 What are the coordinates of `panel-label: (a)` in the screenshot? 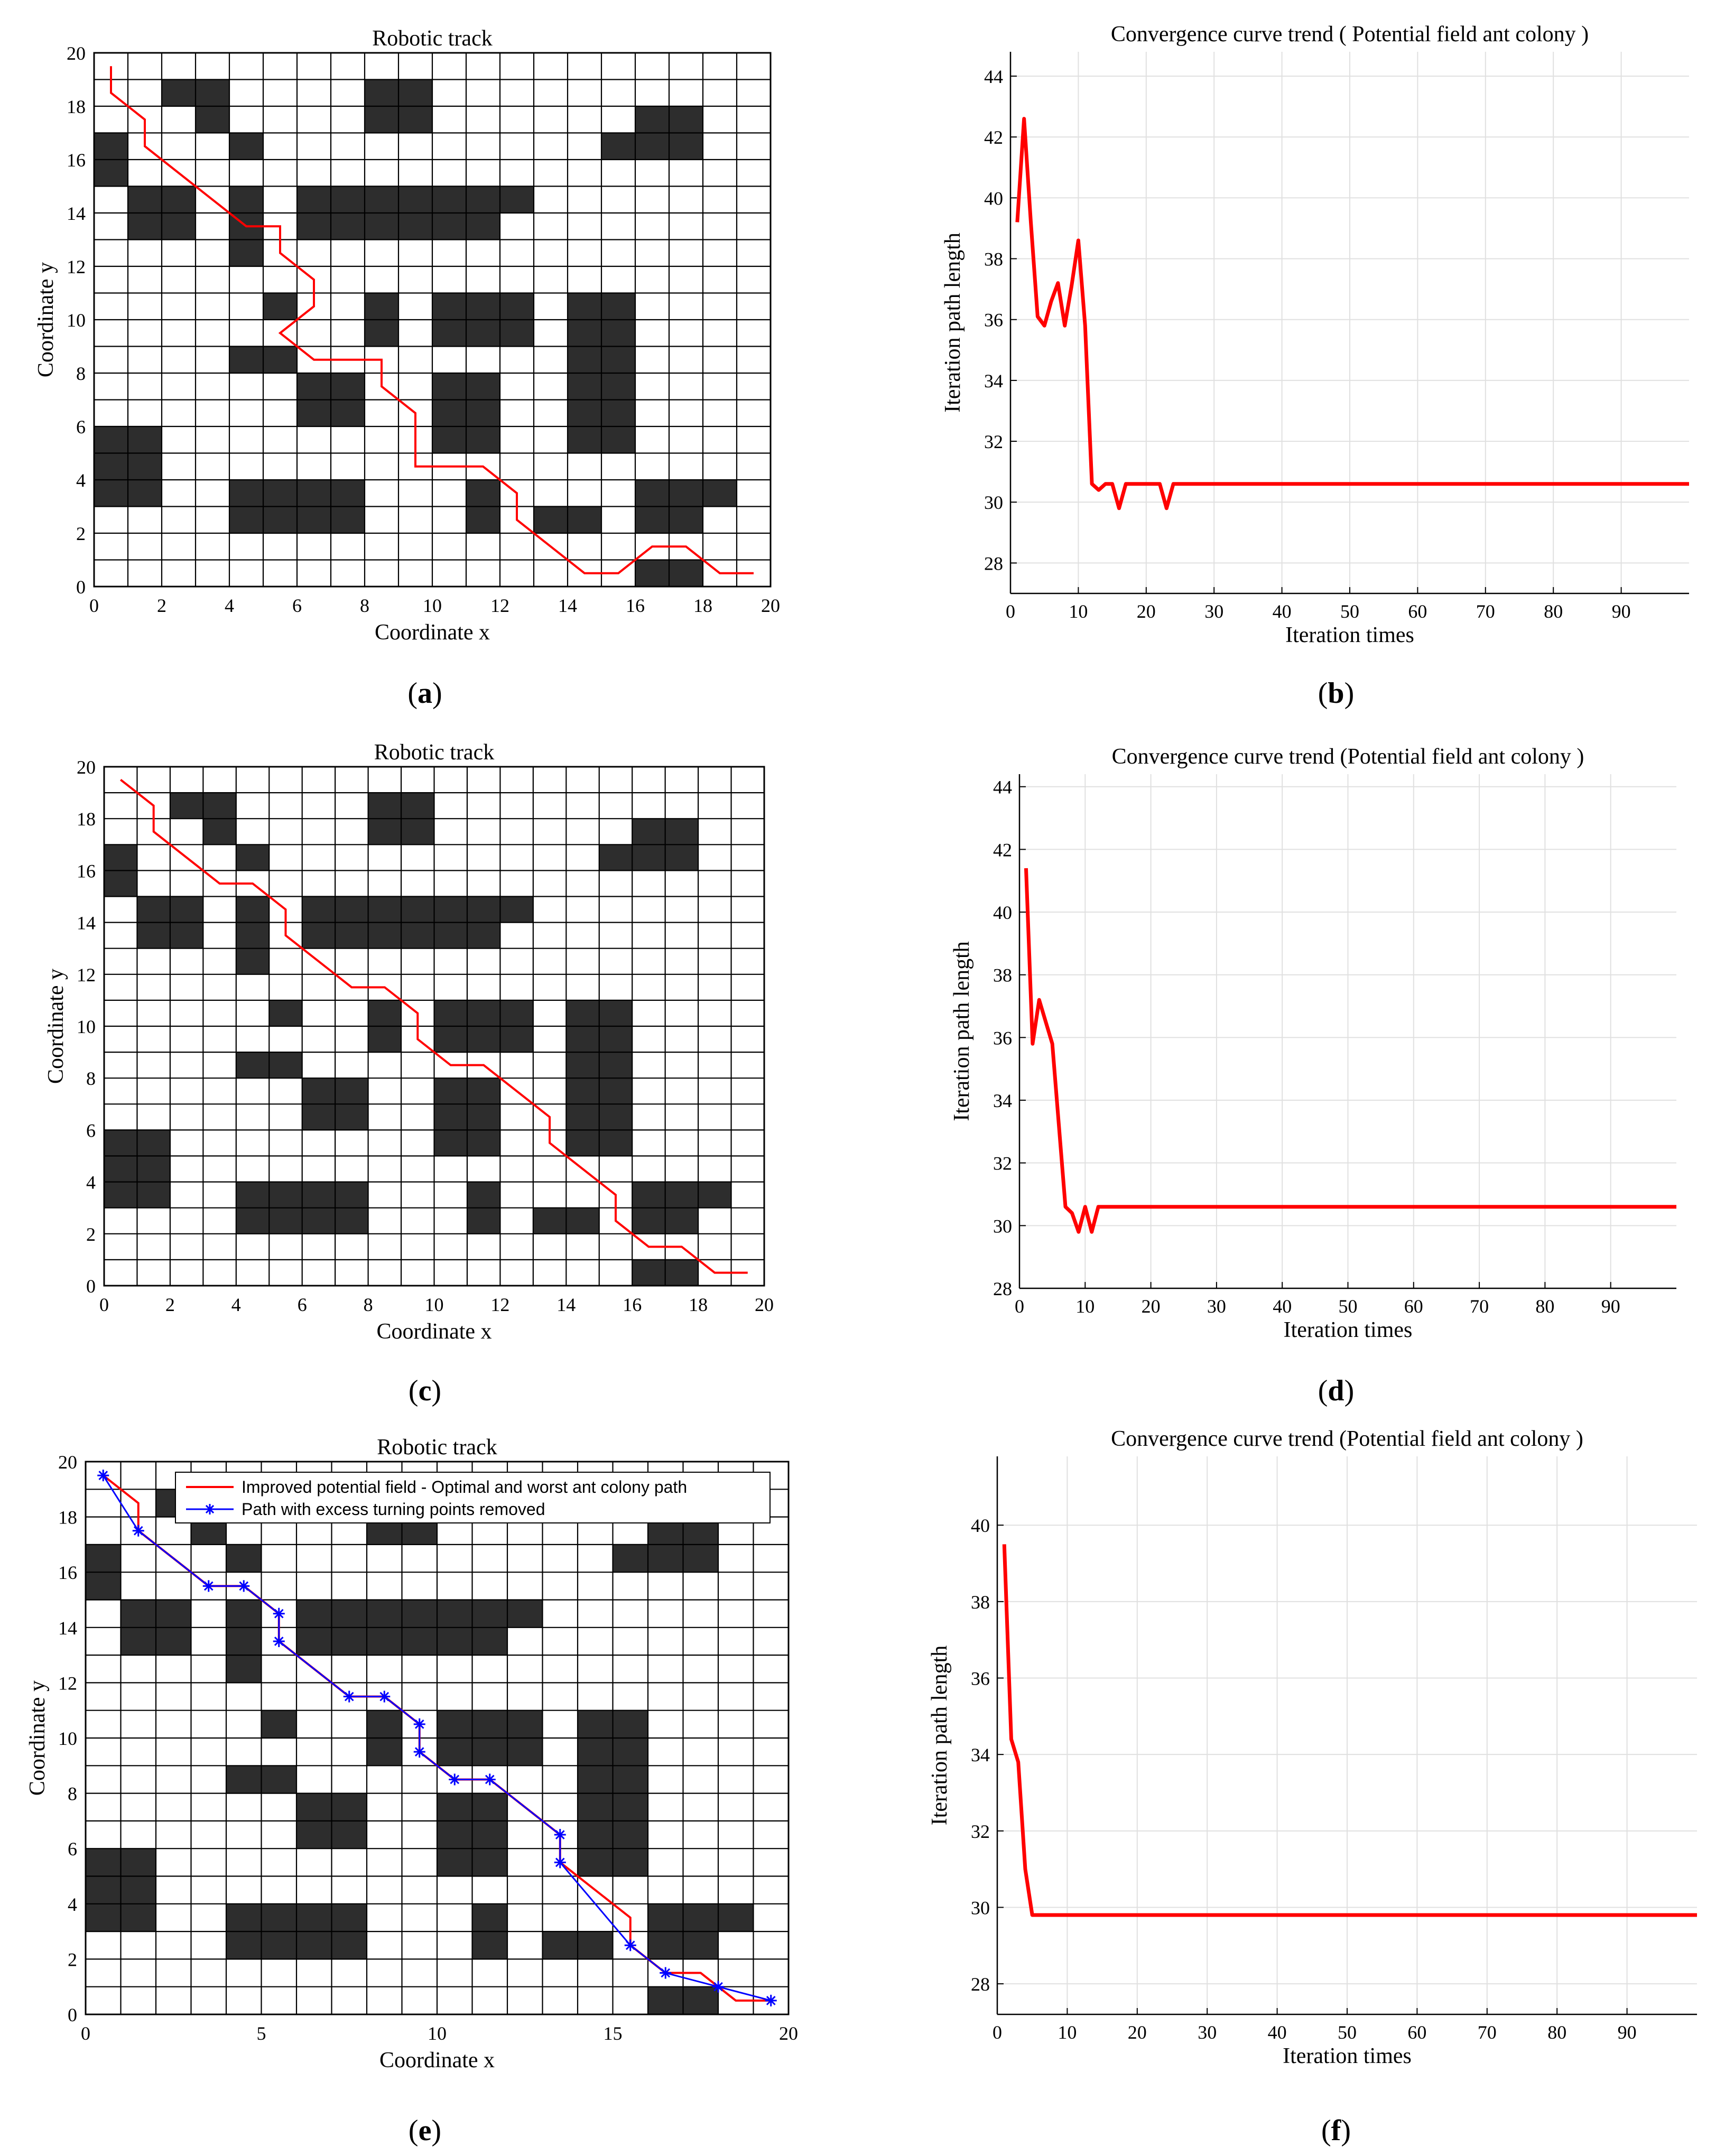 It's located at (424, 693).